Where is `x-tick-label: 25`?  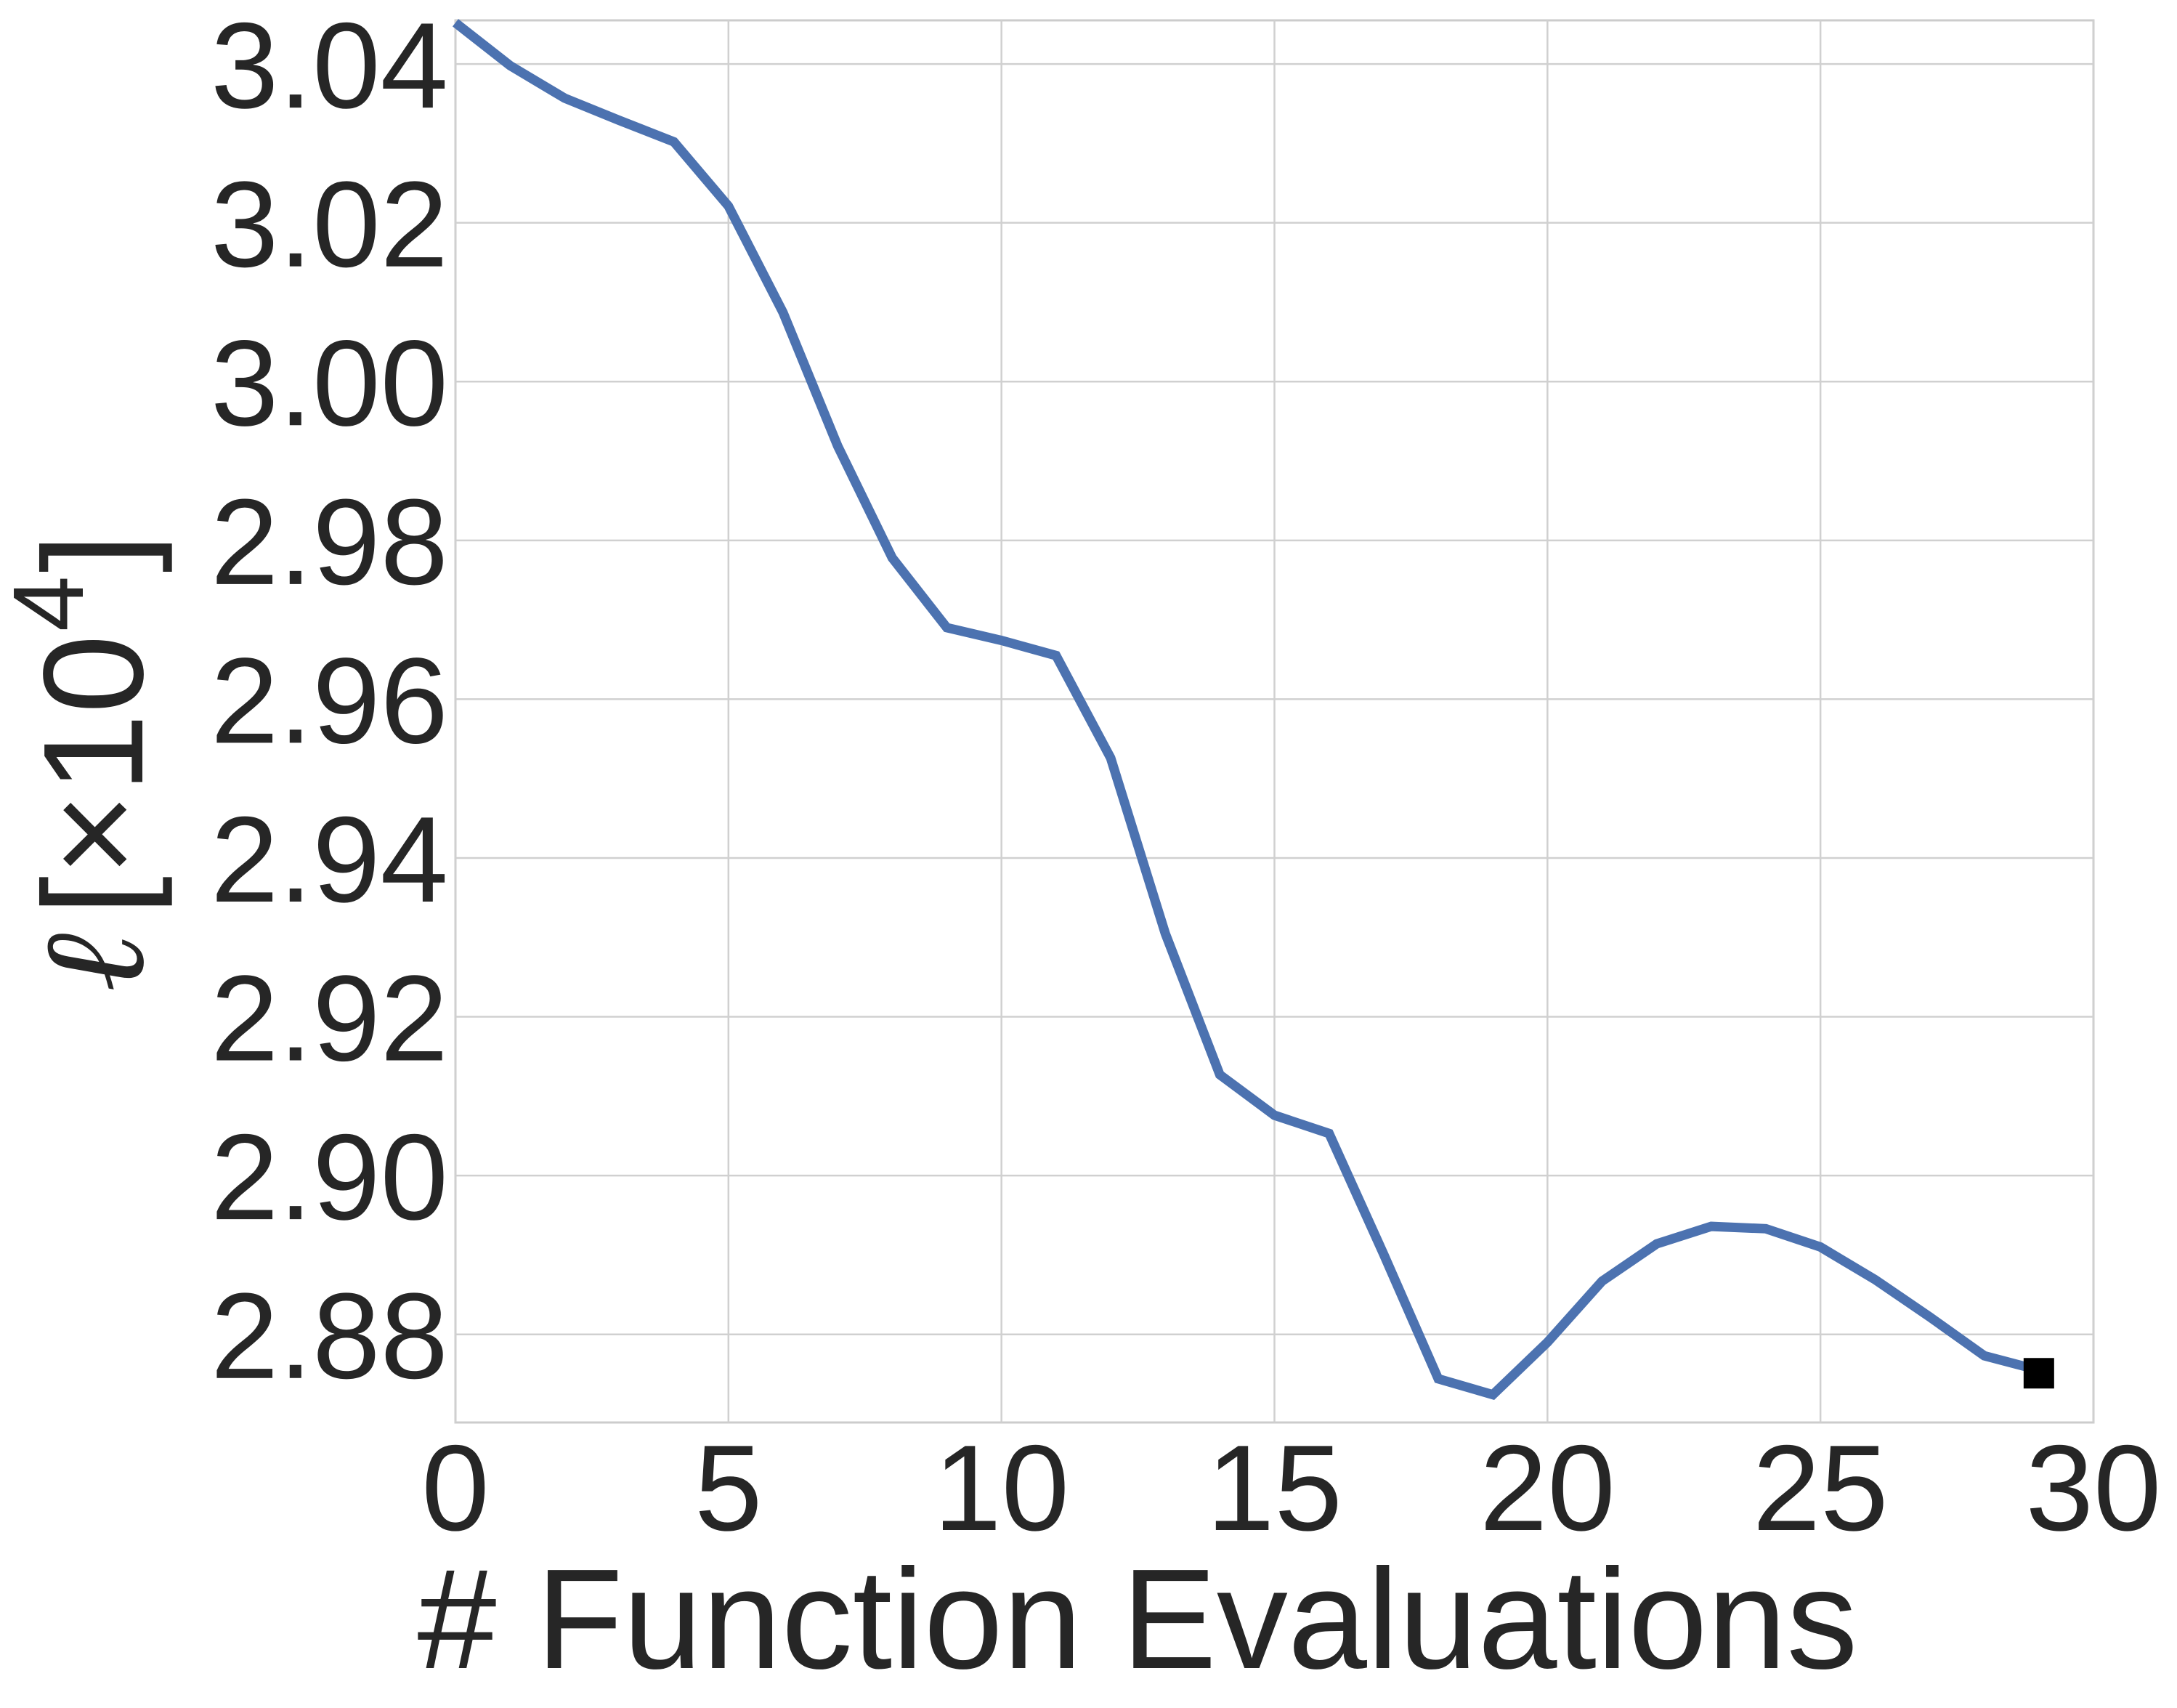 x-tick-label: 25 is located at coordinates (1821, 1488).